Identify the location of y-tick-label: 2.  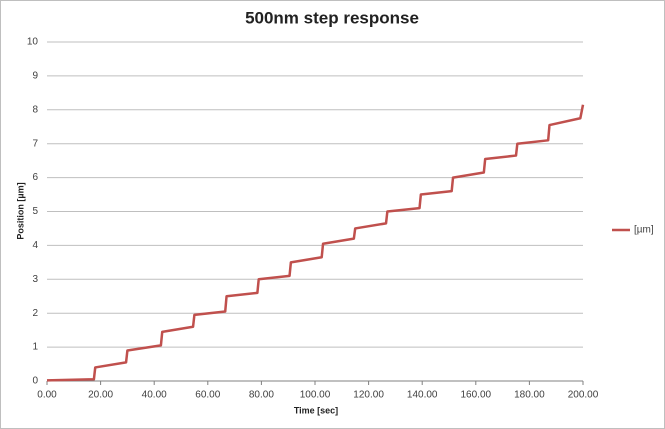
(35, 313).